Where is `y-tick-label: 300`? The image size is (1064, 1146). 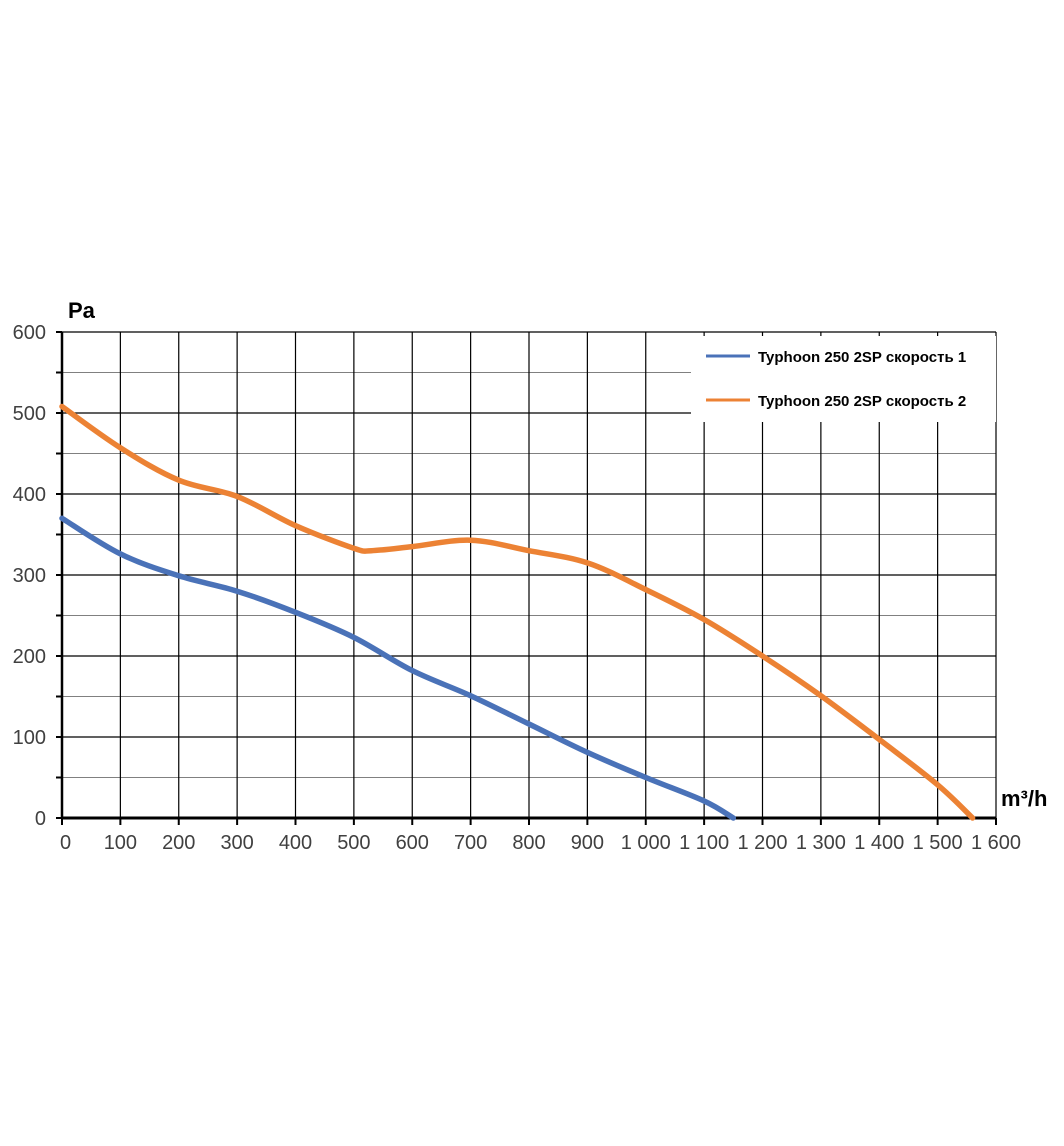 y-tick-label: 300 is located at coordinates (29, 576).